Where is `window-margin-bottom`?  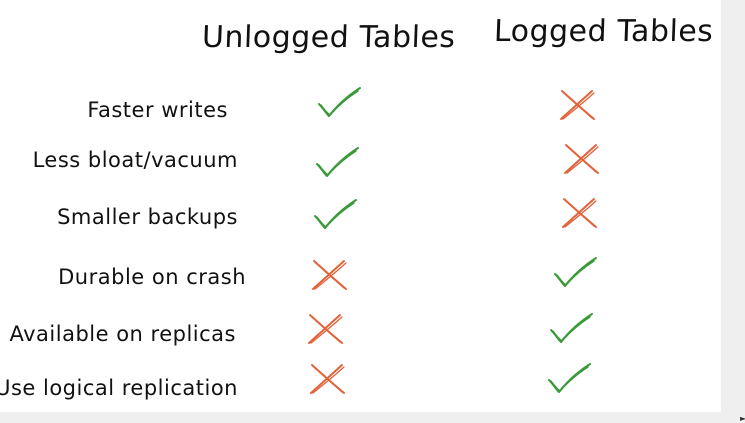
window-margin-bottom is located at coordinates (372, 417).